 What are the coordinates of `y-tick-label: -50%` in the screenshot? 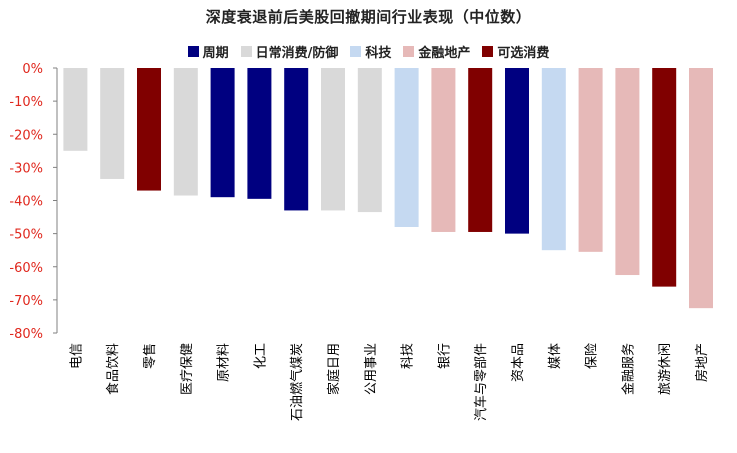 It's located at (26, 235).